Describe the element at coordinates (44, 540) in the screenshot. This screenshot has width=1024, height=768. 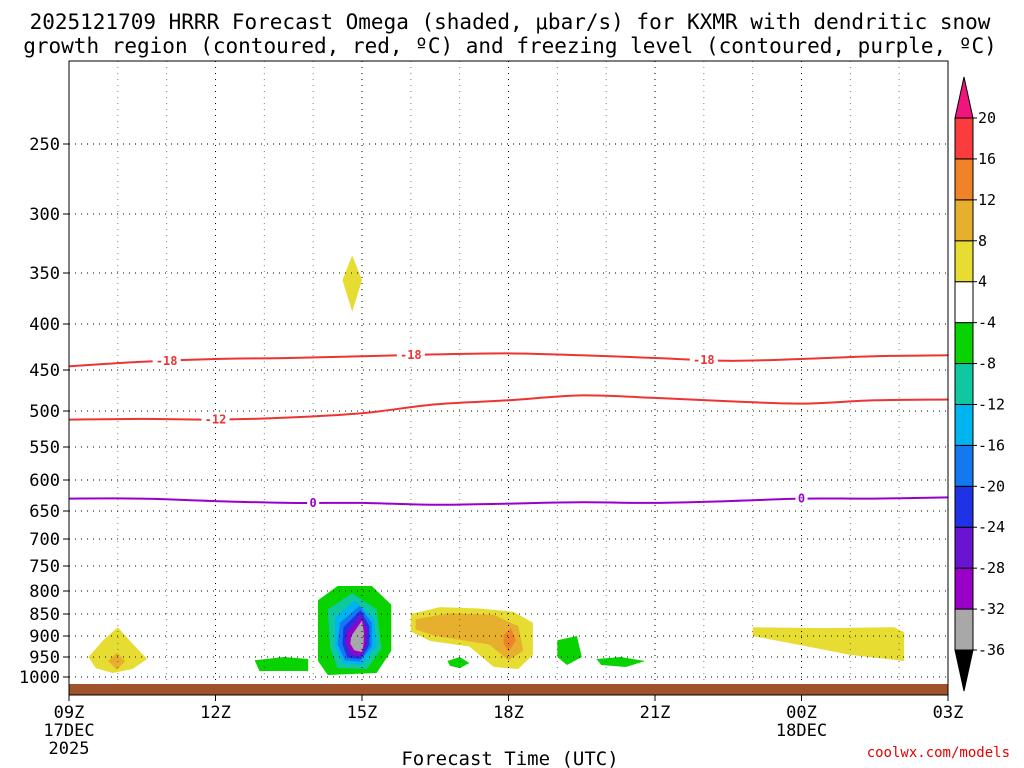
I see `y-tick-label-700: 700` at that location.